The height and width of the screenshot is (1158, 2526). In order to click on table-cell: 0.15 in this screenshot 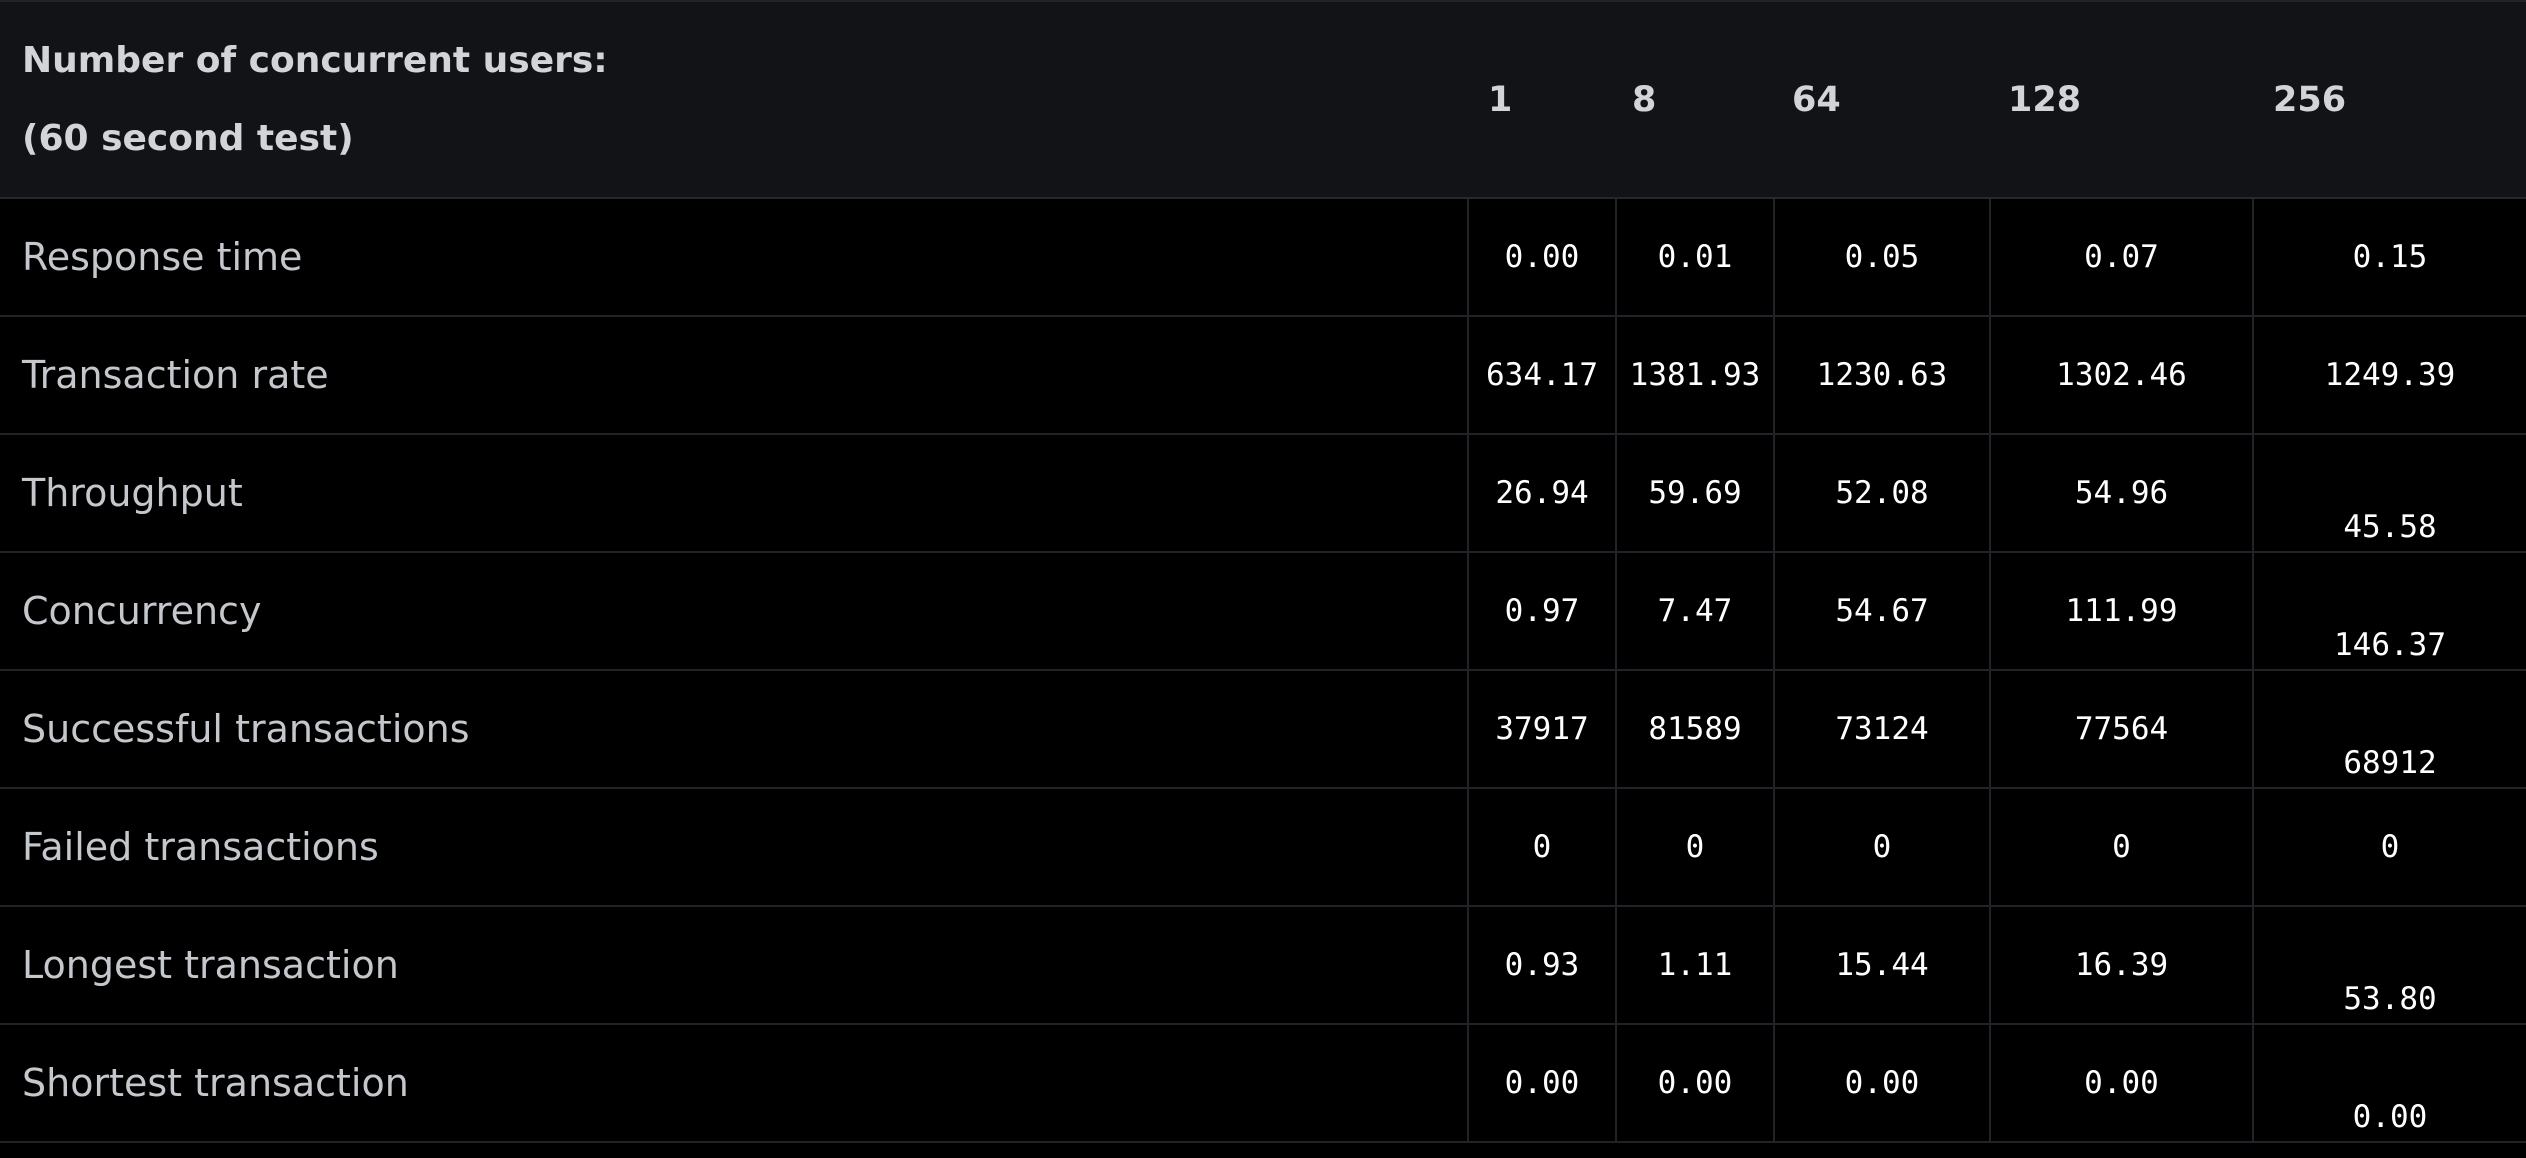, I will do `click(2389, 257)`.